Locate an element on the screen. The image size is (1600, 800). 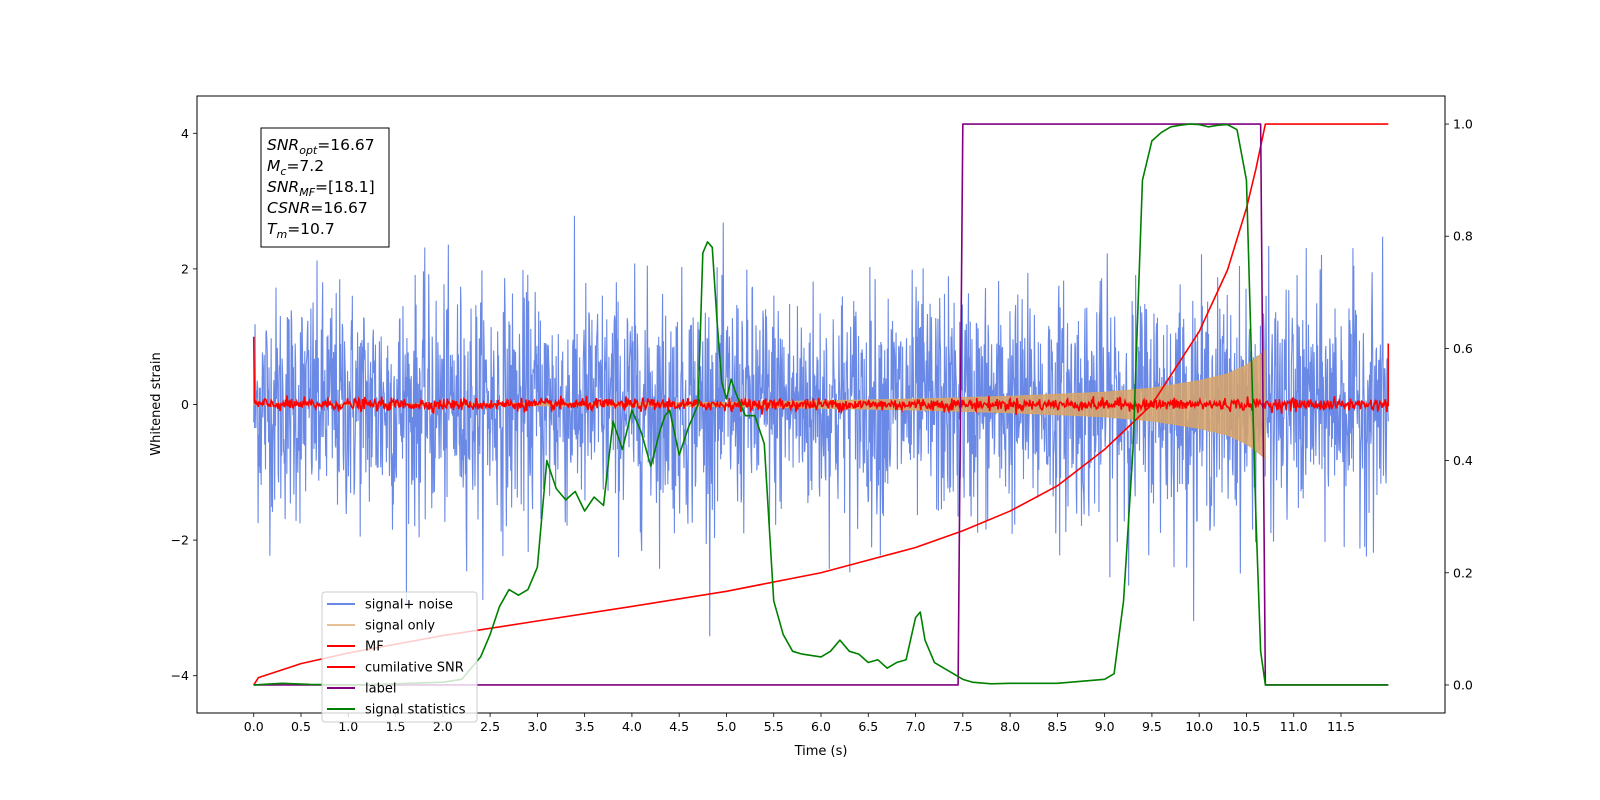
annotation-line: SNRMF=[18.1] is located at coordinates (321, 188).